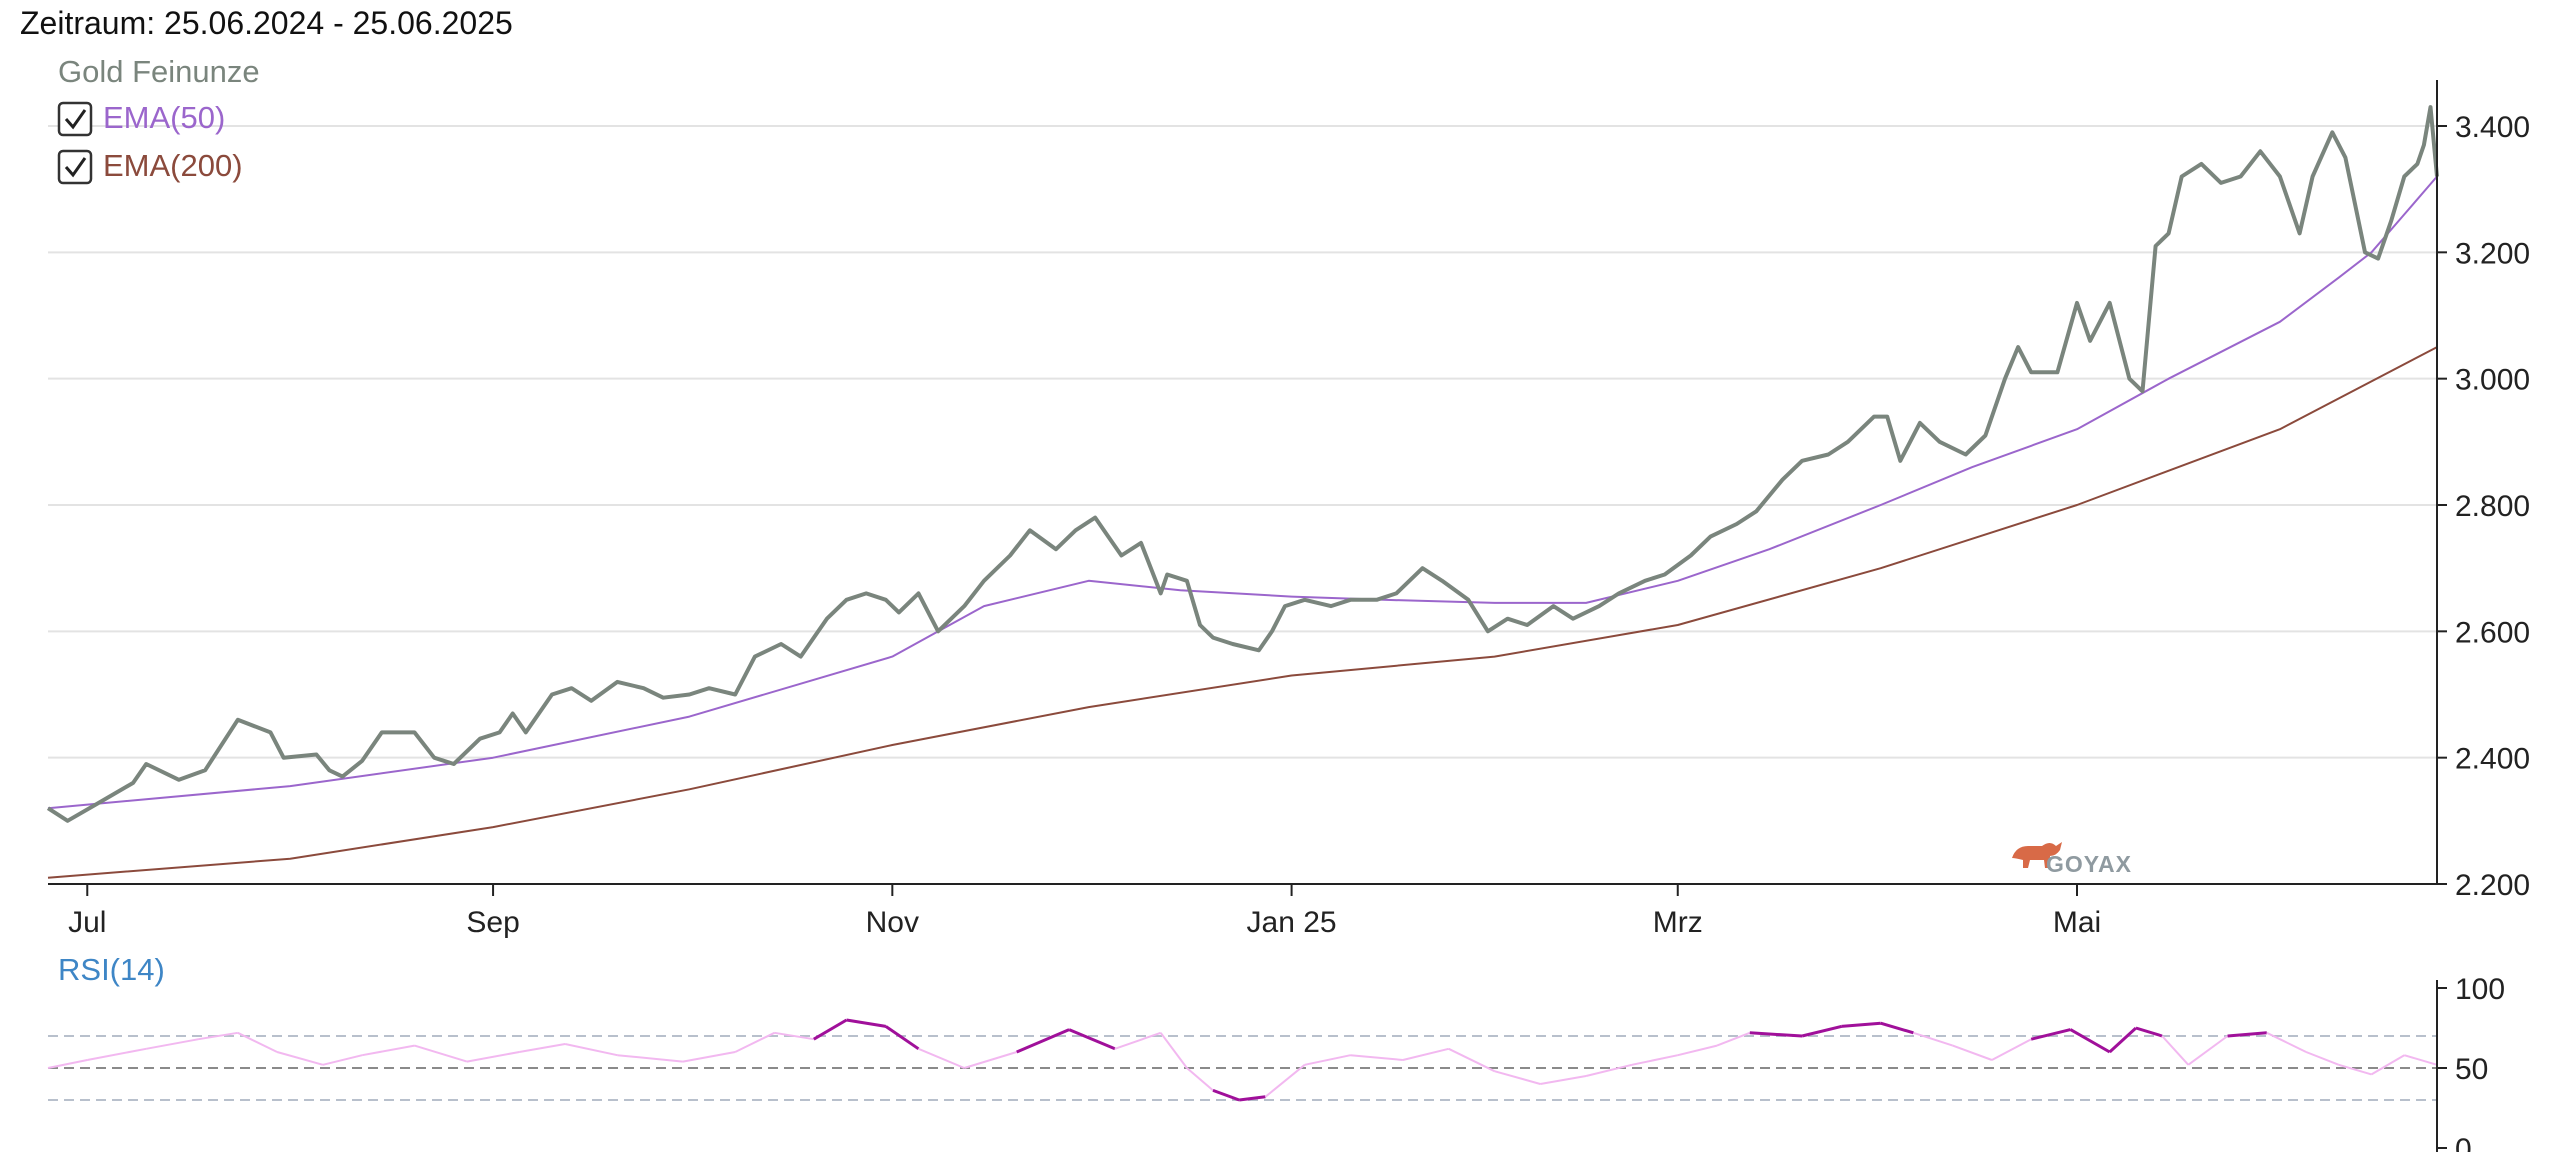 This screenshot has width=2560, height=1157. I want to click on legend-ema200-label: EMA(200), so click(173, 165).